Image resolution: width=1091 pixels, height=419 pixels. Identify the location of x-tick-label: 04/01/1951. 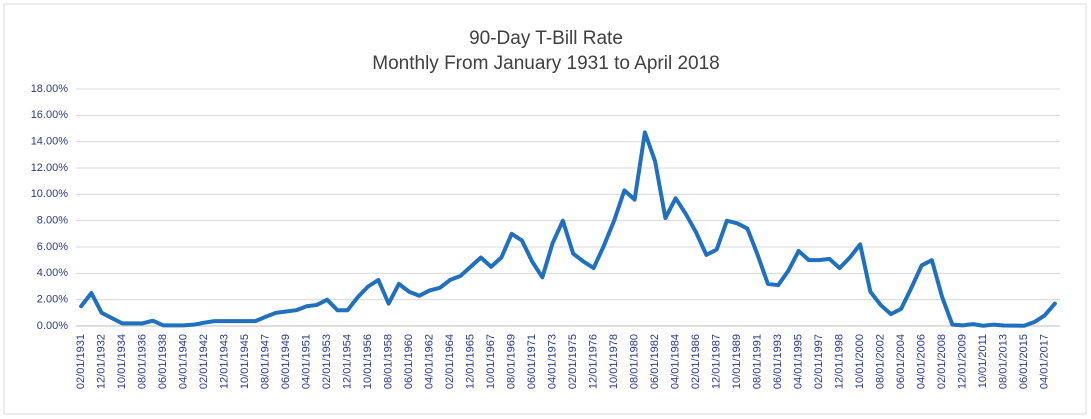
(307, 361).